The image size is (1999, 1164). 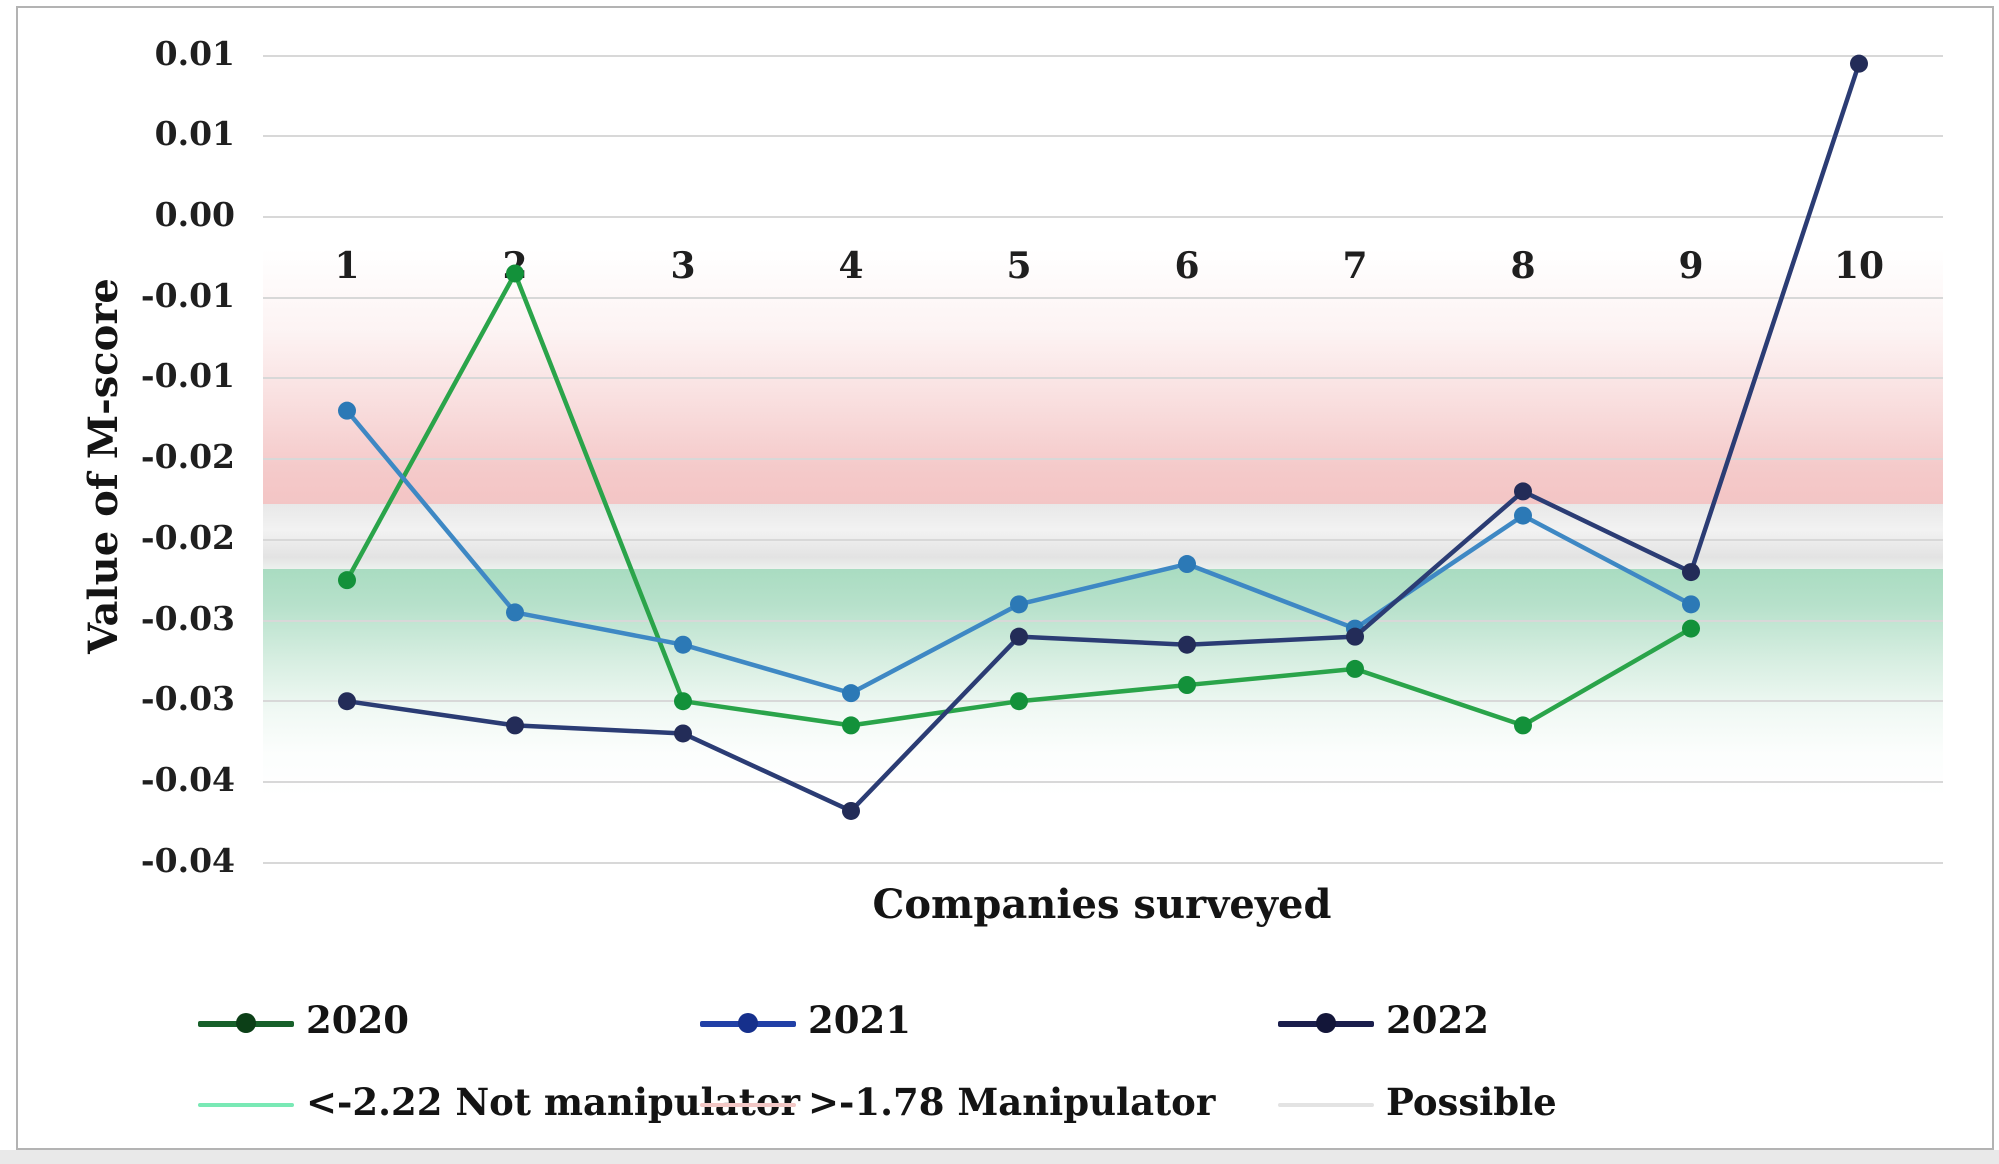 What do you see at coordinates (683, 266) in the screenshot?
I see `x-tick-label: 3` at bounding box center [683, 266].